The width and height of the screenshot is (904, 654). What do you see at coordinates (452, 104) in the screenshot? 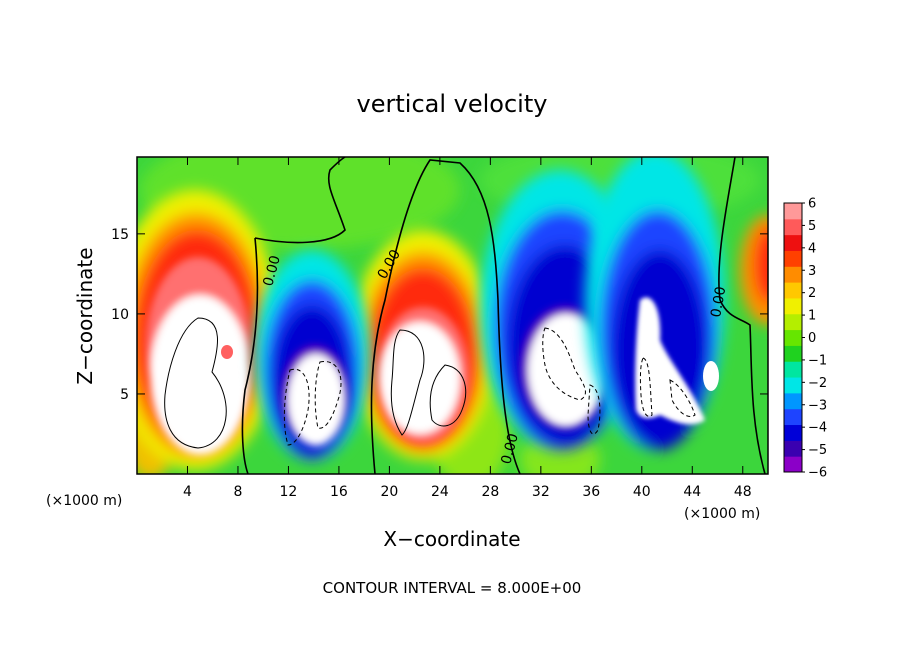
I see `chart-title: vertical velocity` at bounding box center [452, 104].